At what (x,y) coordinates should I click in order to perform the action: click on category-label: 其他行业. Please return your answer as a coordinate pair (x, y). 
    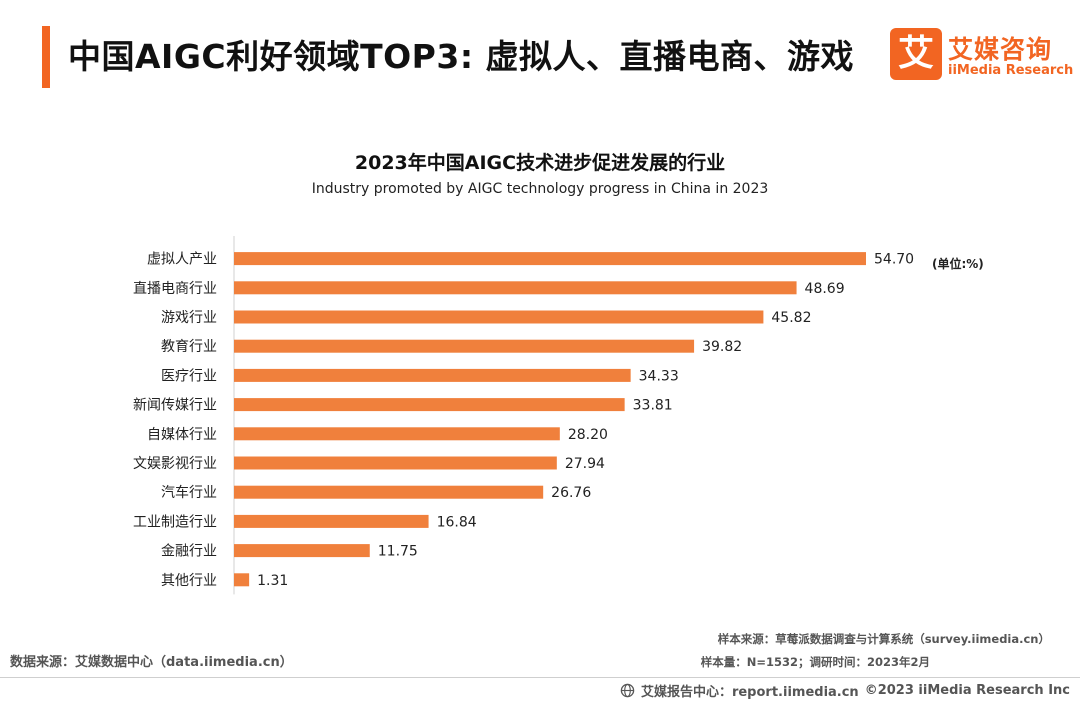
    Looking at the image, I should click on (189, 581).